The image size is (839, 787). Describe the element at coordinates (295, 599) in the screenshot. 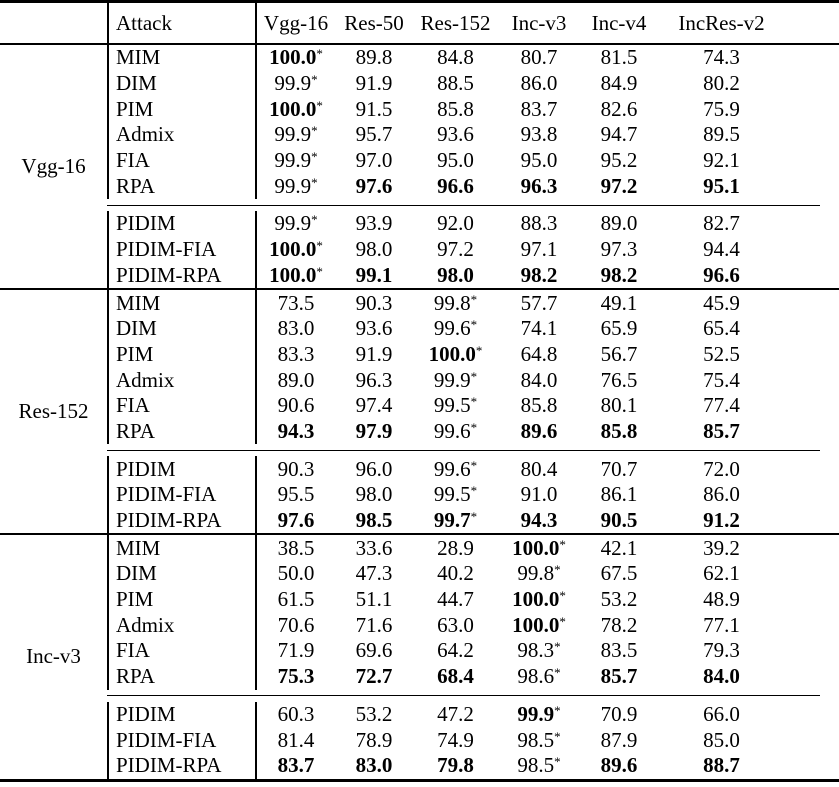

I see `value-cell: 61.5` at that location.